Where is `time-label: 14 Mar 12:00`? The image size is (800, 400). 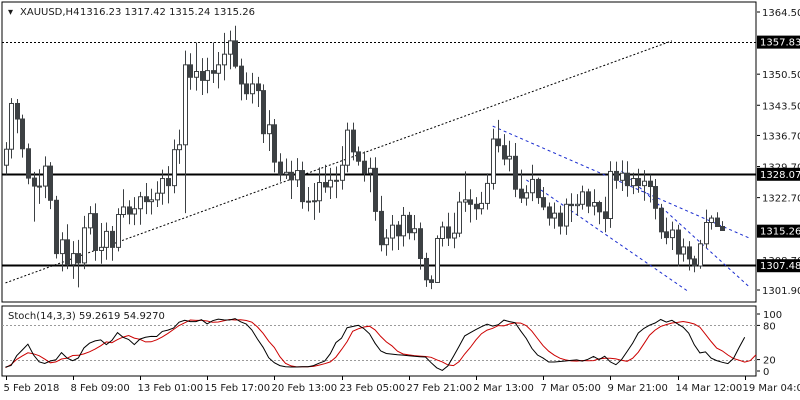
time-label: 14 Mar 12:00 is located at coordinates (709, 388).